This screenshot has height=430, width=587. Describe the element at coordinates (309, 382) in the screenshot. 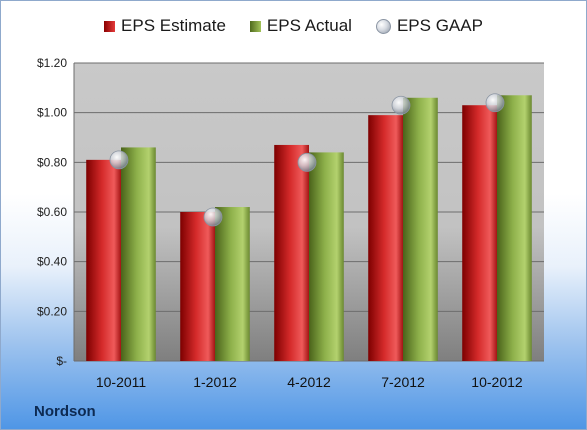

I see `x-tick-label: 4-2012` at that location.